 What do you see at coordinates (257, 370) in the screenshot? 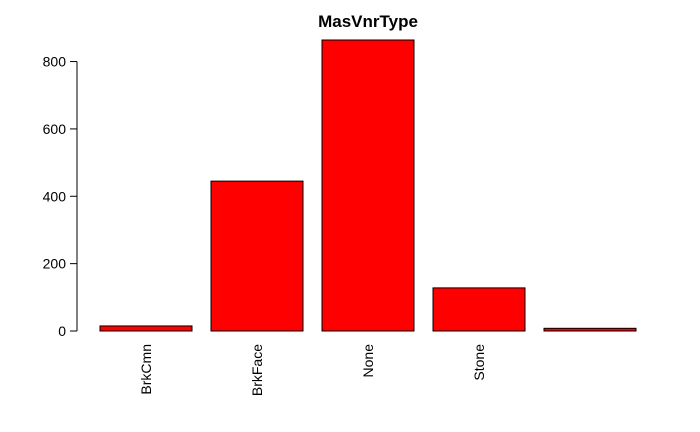
I see `x-category-label: BrkFace` at bounding box center [257, 370].